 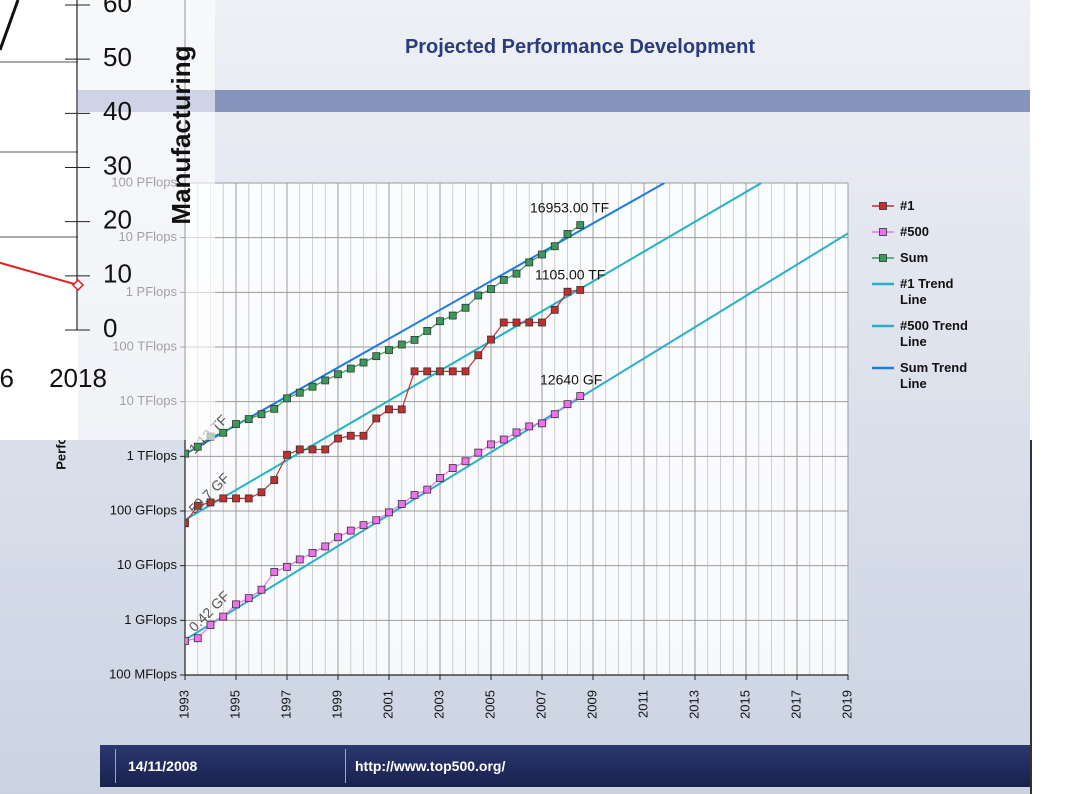 I want to click on legend-label: #1 Trend Line, so click(x=927, y=291).